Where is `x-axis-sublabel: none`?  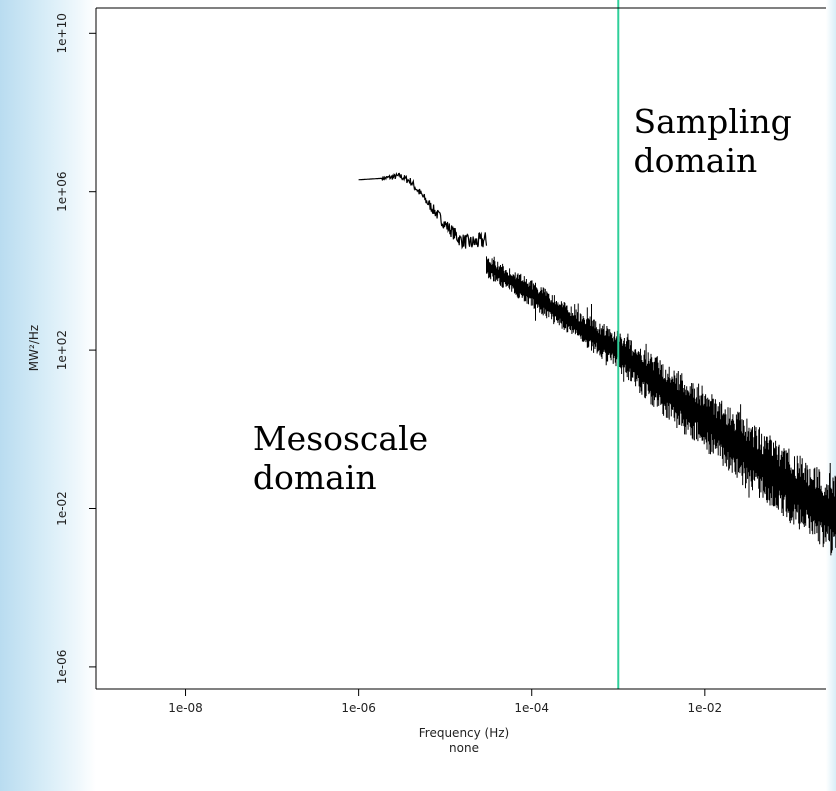 x-axis-sublabel: none is located at coordinates (464, 748).